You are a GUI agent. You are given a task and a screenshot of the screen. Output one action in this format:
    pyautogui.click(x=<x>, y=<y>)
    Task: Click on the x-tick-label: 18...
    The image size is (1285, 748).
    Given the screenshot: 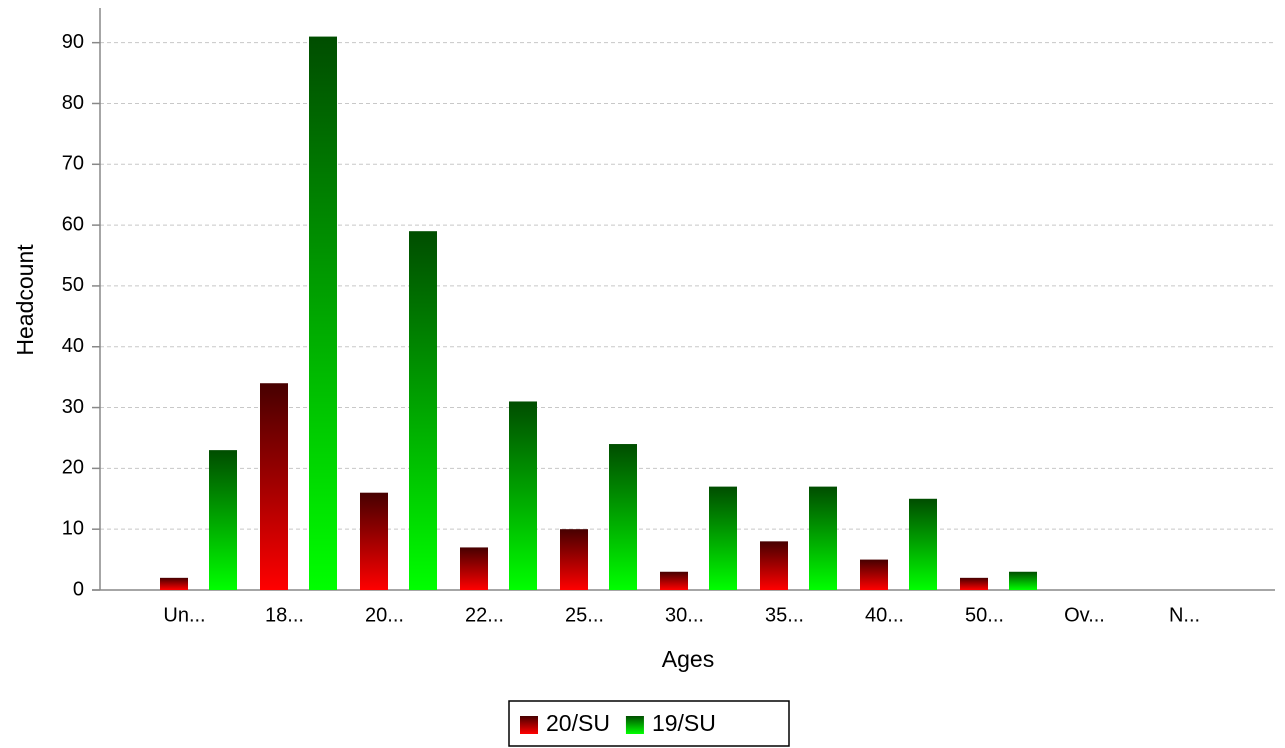 What is the action you would take?
    pyautogui.click(x=284, y=615)
    